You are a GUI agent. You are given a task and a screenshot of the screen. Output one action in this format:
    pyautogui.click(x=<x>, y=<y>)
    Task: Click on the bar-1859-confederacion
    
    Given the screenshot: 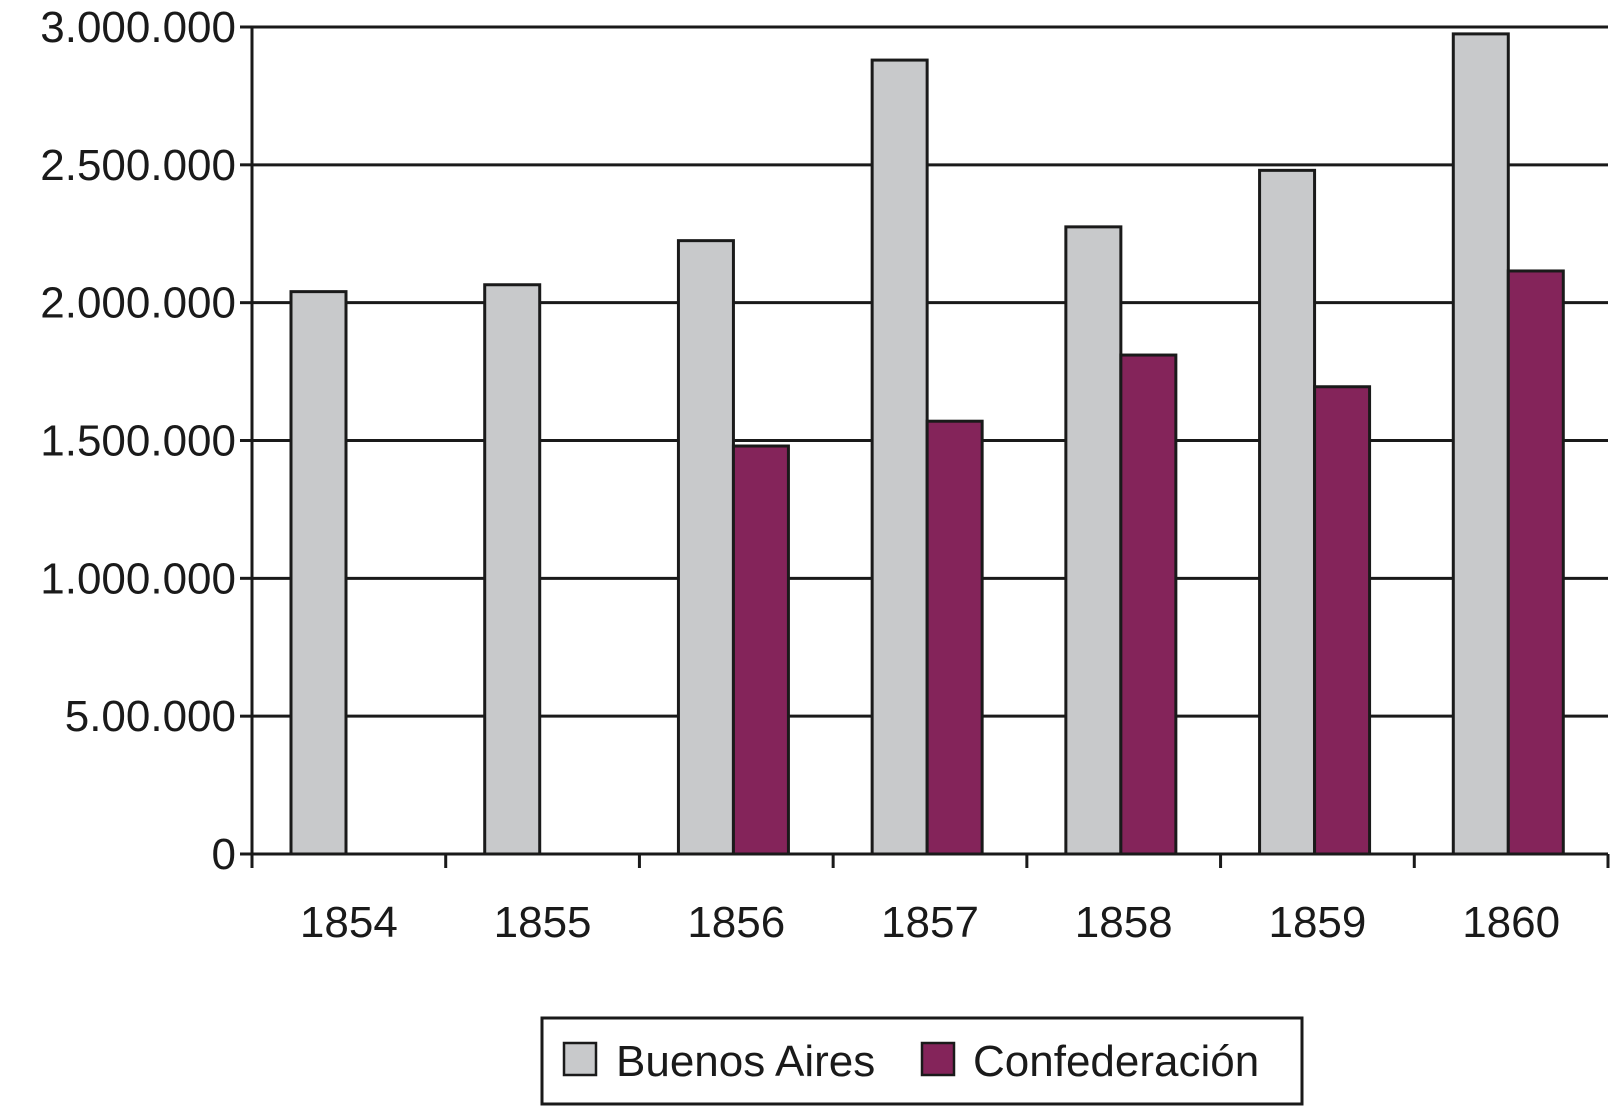 What is the action you would take?
    pyautogui.click(x=1342, y=620)
    